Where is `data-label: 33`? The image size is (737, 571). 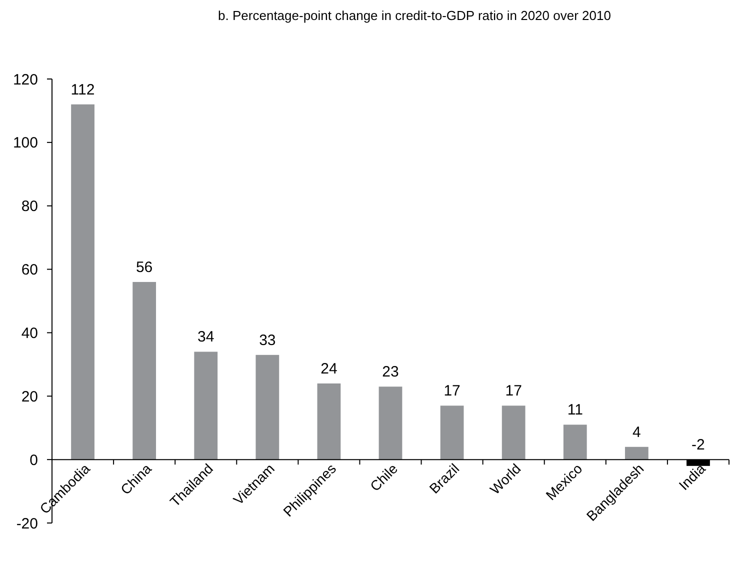
data-label: 33 is located at coordinates (267, 340).